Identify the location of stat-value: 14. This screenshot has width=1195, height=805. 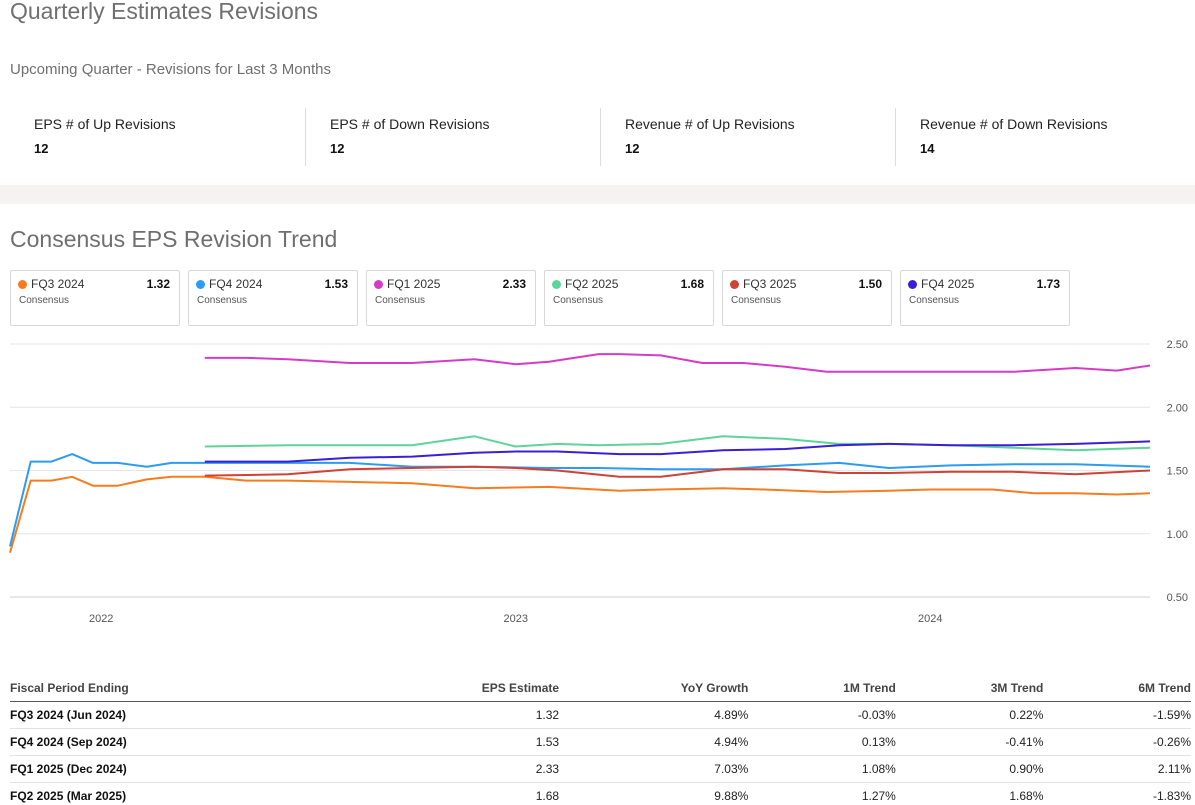
(927, 148).